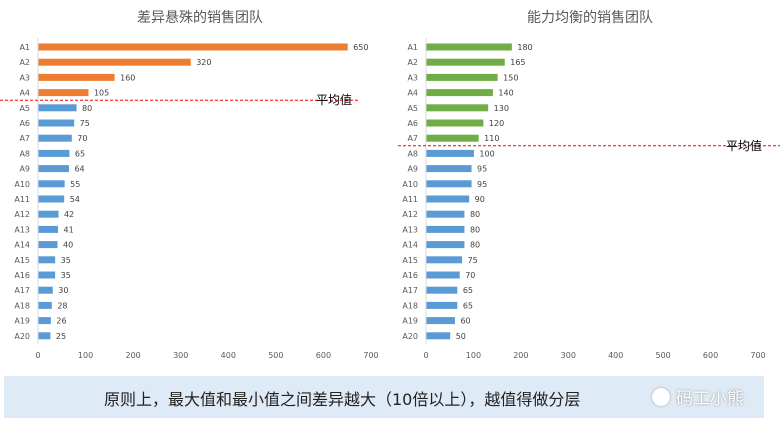 The height and width of the screenshot is (427, 780). What do you see at coordinates (590, 18) in the screenshot?
I see `chart-title: 能力均衡的销售团队` at bounding box center [590, 18].